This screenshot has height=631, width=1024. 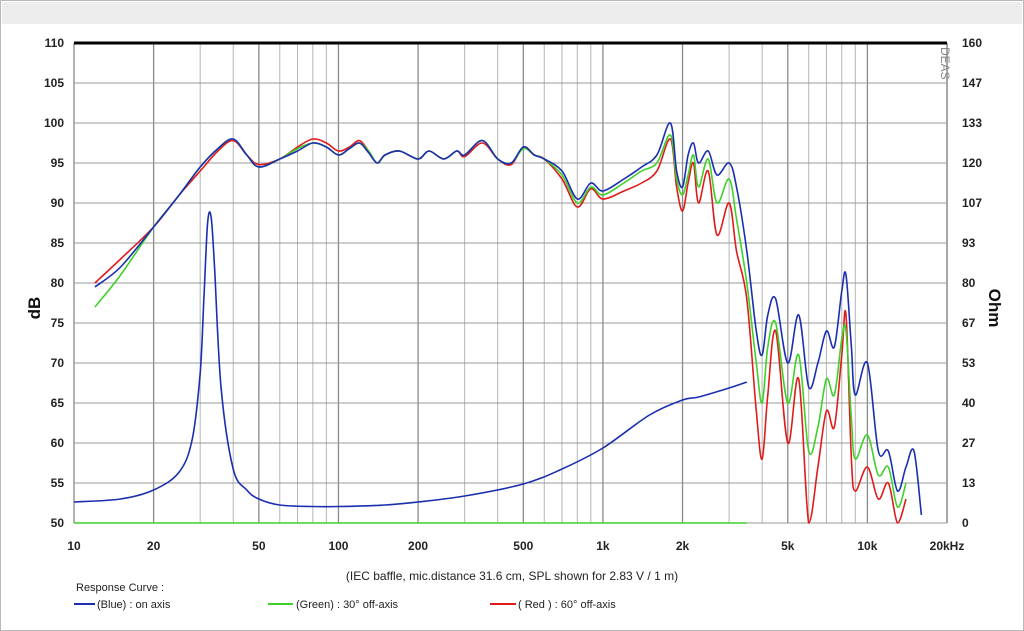 What do you see at coordinates (523, 546) in the screenshot?
I see `x-tick-label: 500` at bounding box center [523, 546].